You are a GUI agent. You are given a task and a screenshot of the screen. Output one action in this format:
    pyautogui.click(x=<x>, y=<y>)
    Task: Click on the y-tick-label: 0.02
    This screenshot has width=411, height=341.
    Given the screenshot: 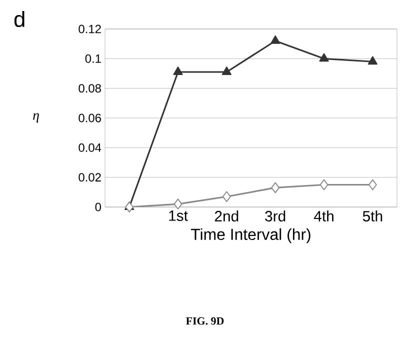 What is the action you would take?
    pyautogui.click(x=89, y=177)
    